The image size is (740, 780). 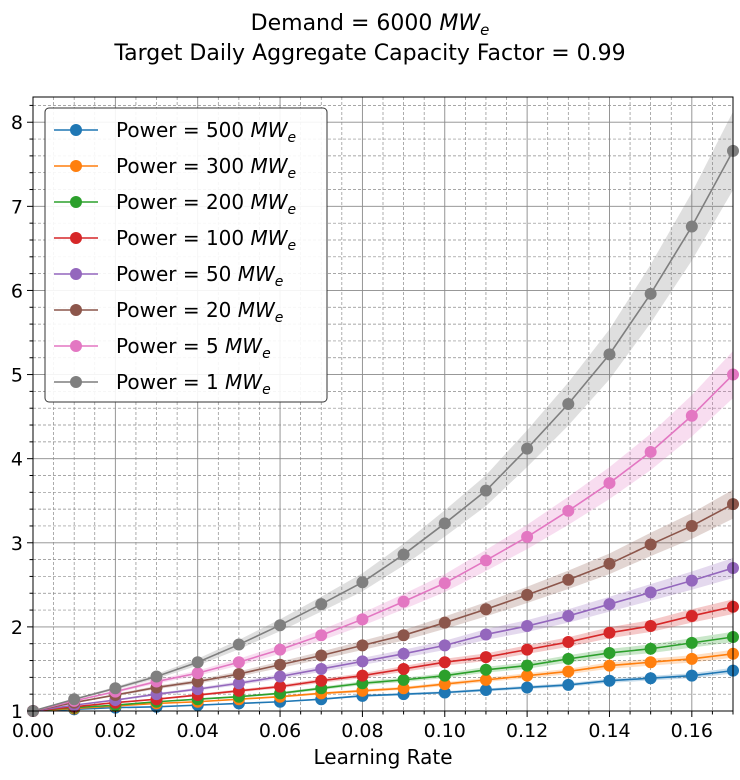 I want to click on x-tick-label: 0.08, so click(x=362, y=731).